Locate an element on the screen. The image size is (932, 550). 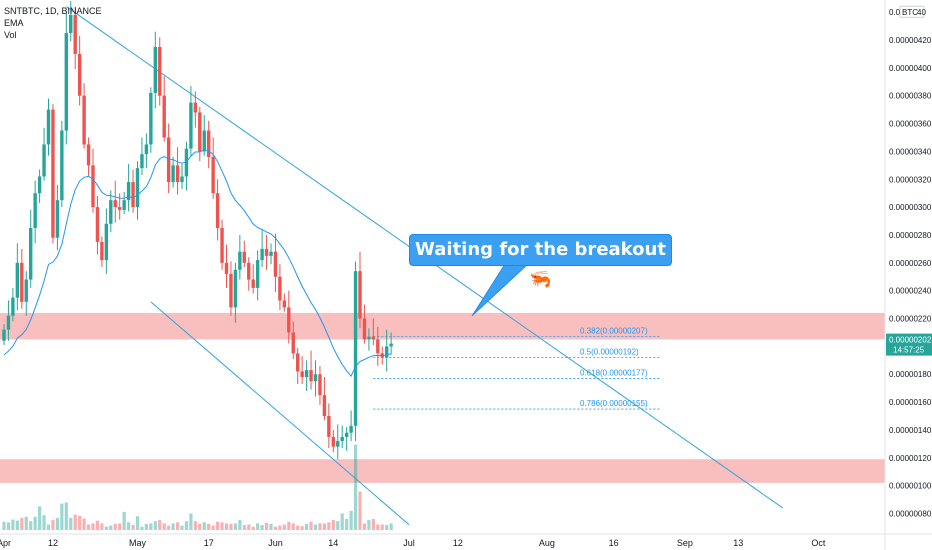
y-axis-tick-label: 0.00000400 is located at coordinates (910, 68).